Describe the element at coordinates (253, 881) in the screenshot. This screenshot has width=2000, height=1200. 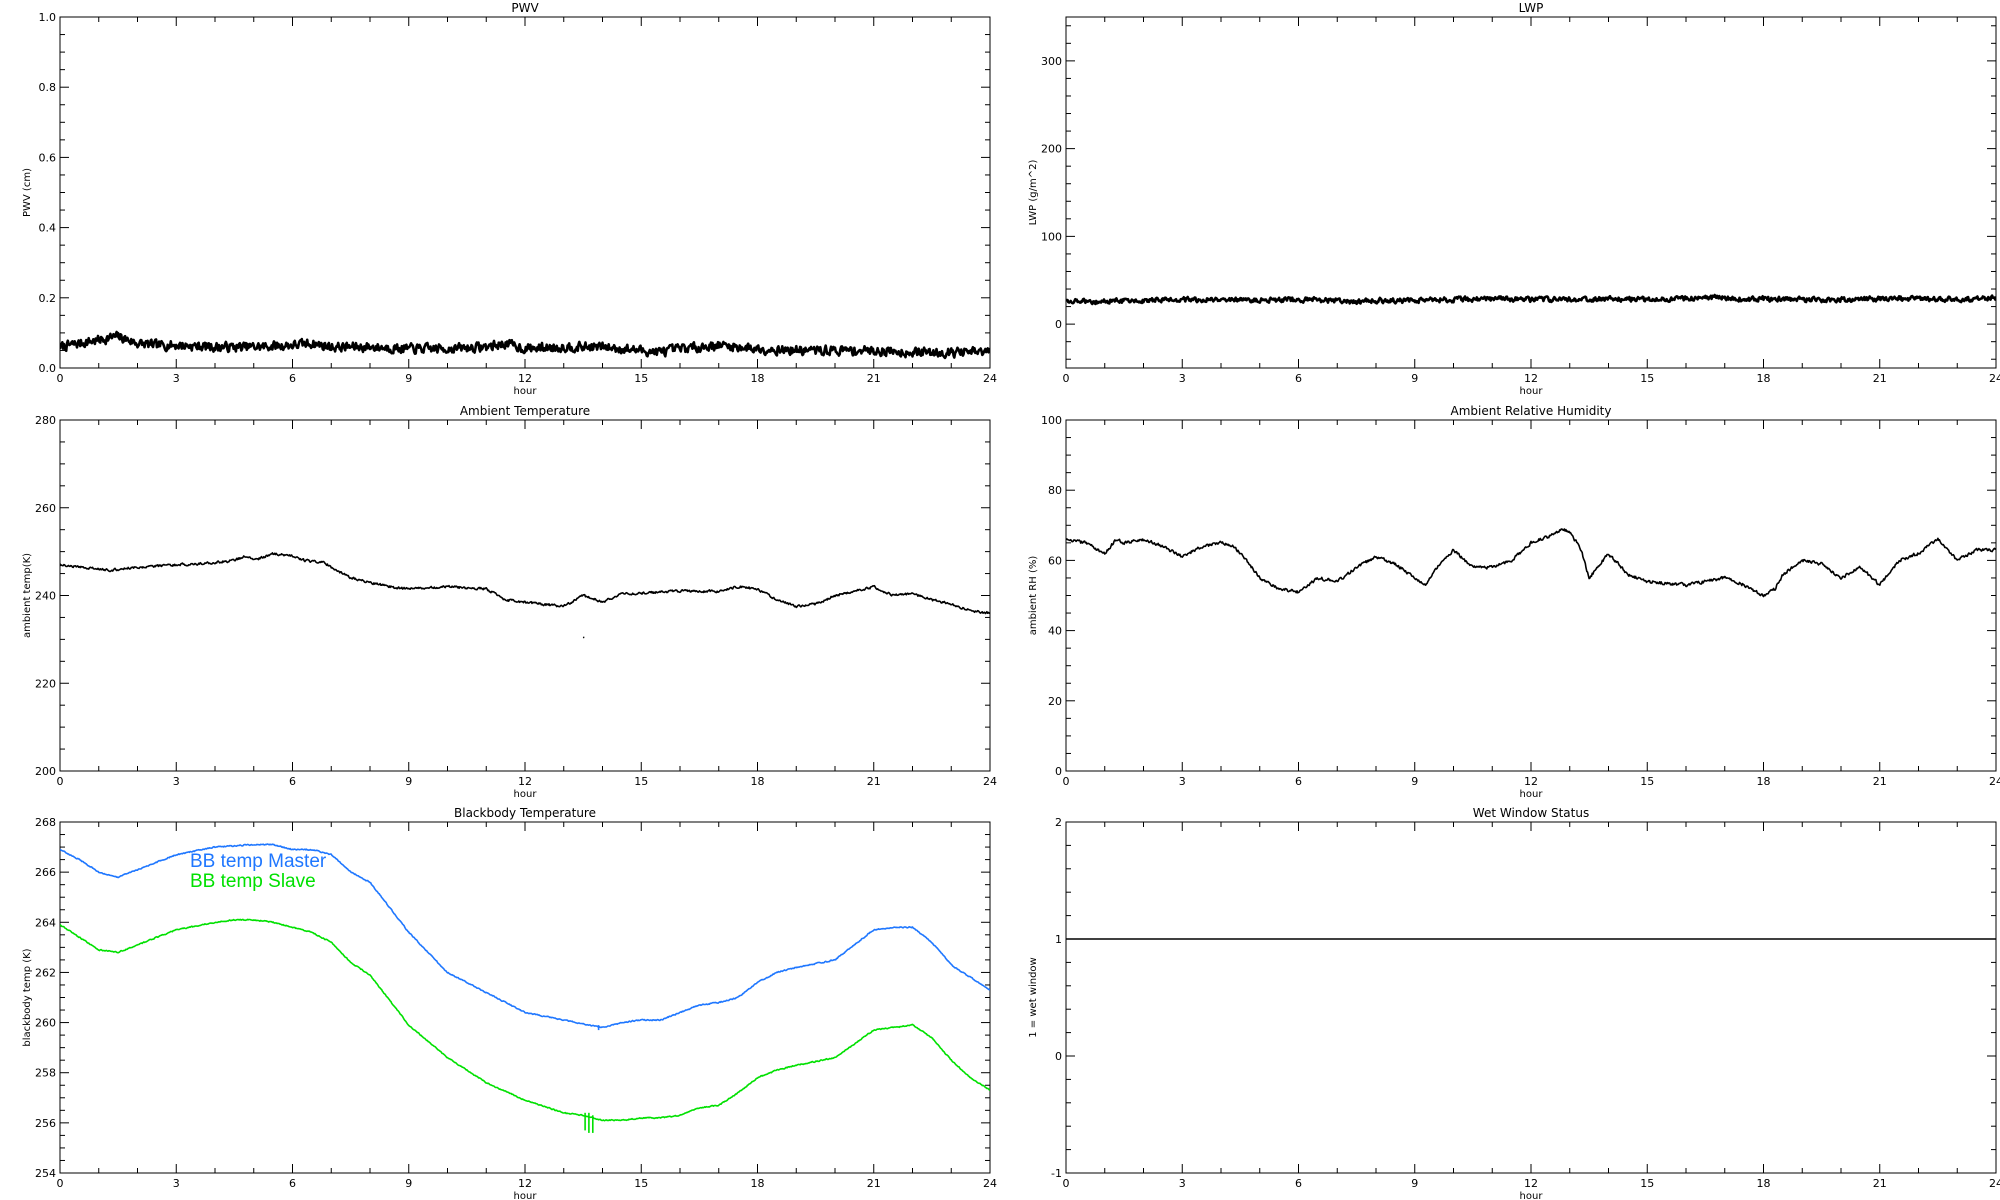
I see `legend-entry: BB temp Slave` at that location.